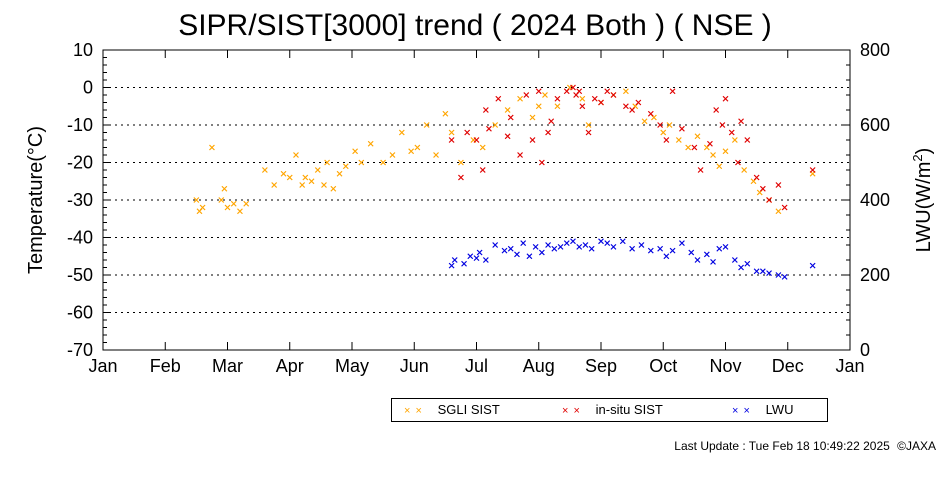  I want to click on y-tick-label: -30, so click(80, 200).